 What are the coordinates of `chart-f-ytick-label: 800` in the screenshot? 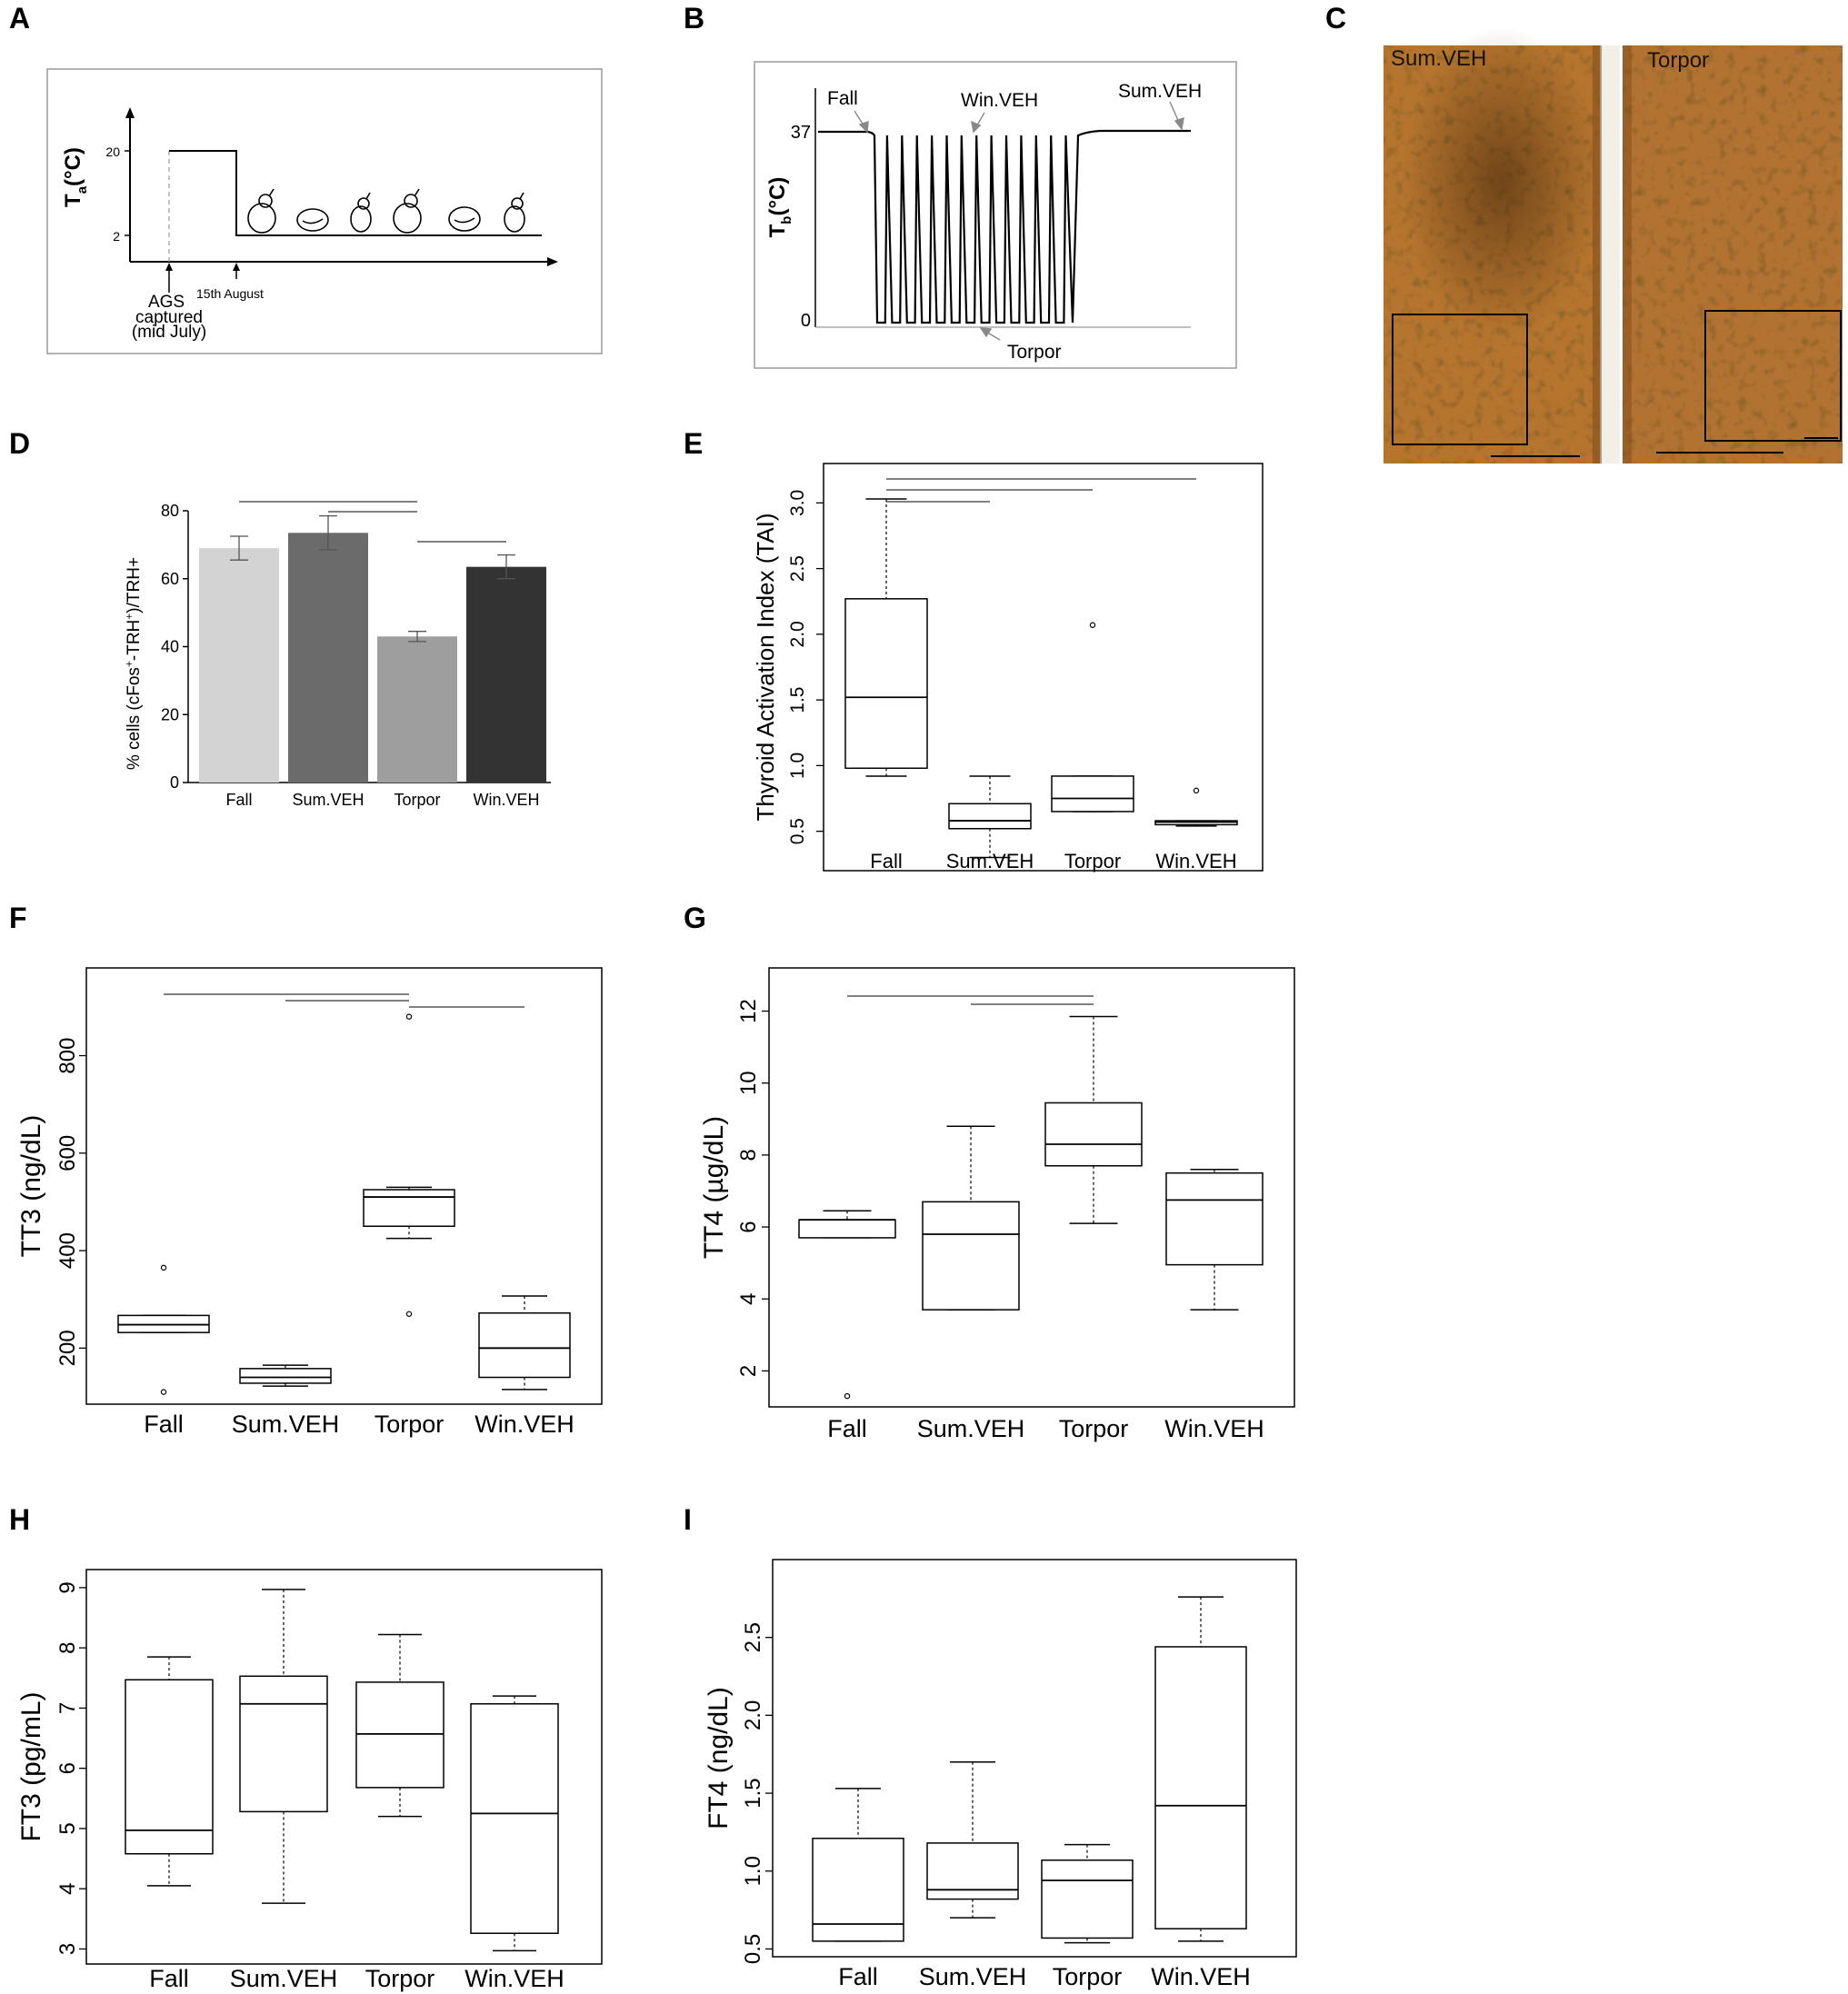 It's located at (67, 1056).